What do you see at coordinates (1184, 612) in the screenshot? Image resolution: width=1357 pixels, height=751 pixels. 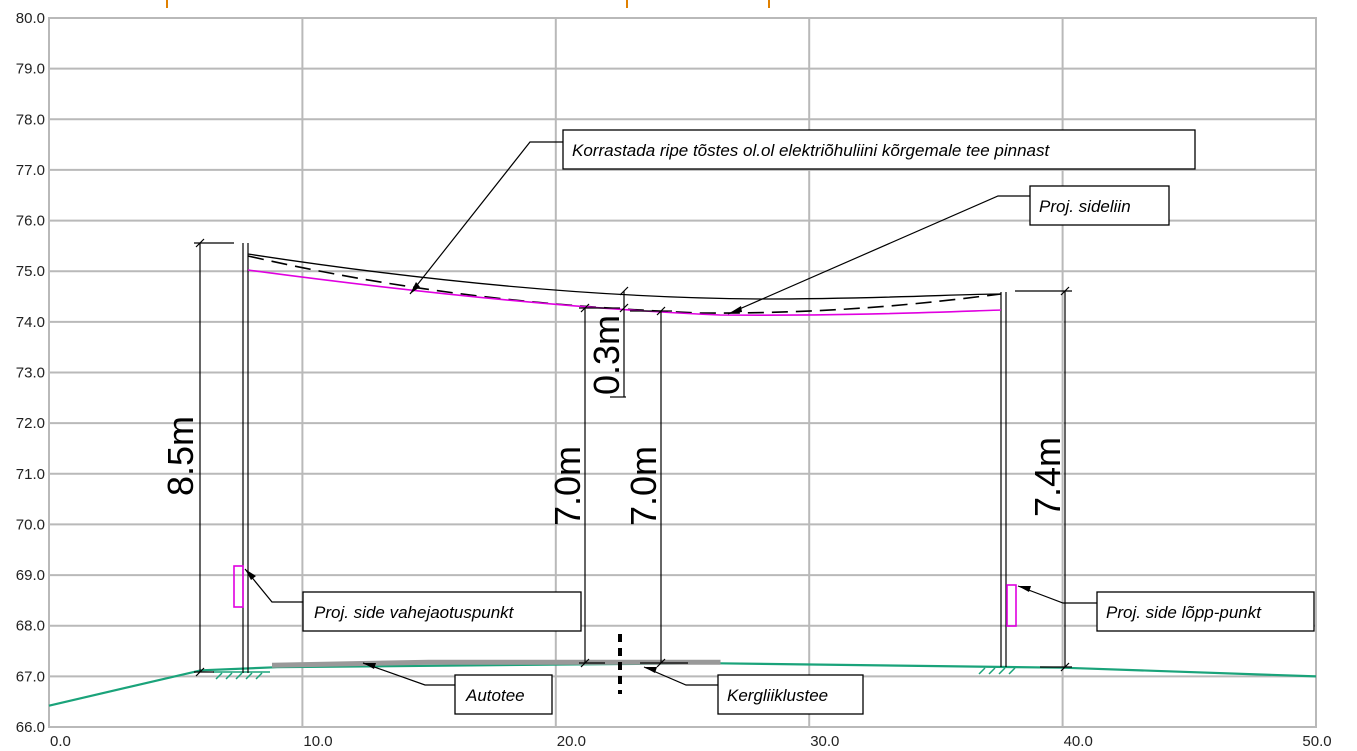 I see `svg-text: Proj. side lõpp-punkt` at bounding box center [1184, 612].